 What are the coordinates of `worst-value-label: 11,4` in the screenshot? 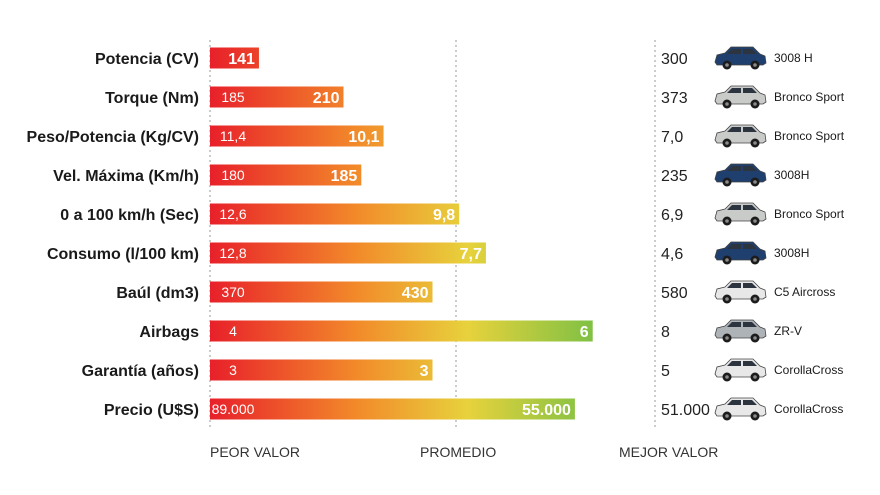 It's located at (233, 136).